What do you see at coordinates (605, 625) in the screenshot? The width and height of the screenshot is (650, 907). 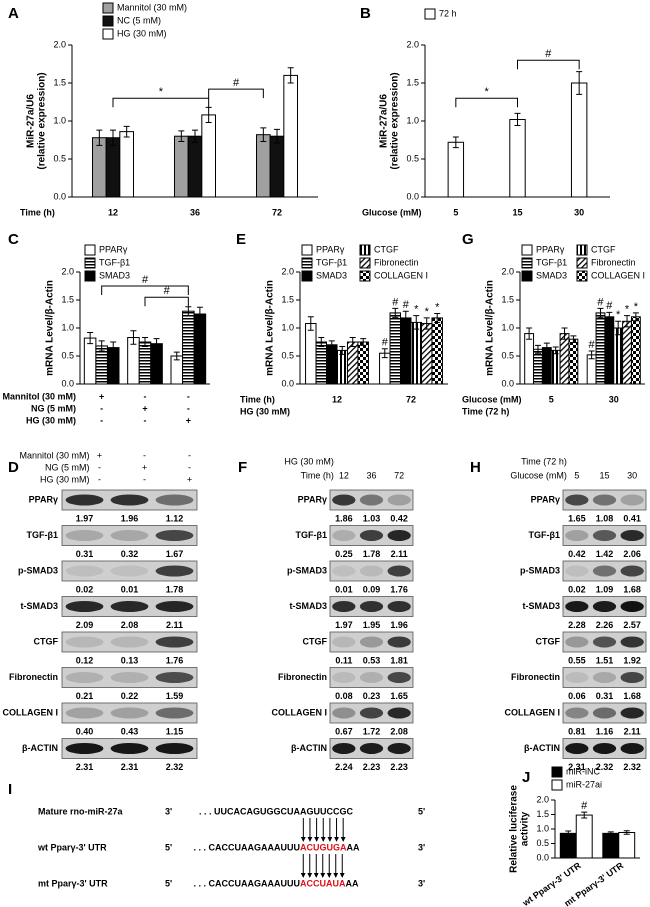 I see `densitometry-value: 2.26` at bounding box center [605, 625].